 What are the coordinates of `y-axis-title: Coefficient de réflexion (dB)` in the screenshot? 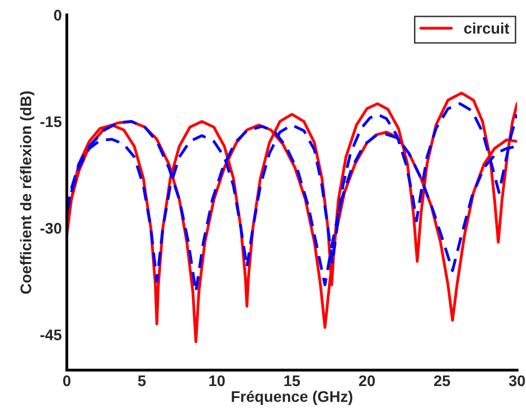 It's located at (27, 192).